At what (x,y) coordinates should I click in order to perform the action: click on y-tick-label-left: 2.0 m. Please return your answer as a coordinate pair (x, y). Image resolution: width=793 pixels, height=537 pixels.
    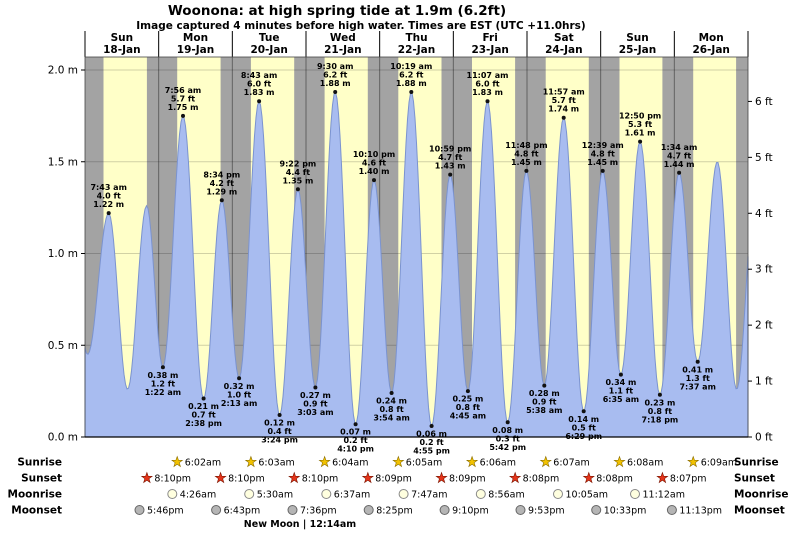
    Looking at the image, I should click on (63, 71).